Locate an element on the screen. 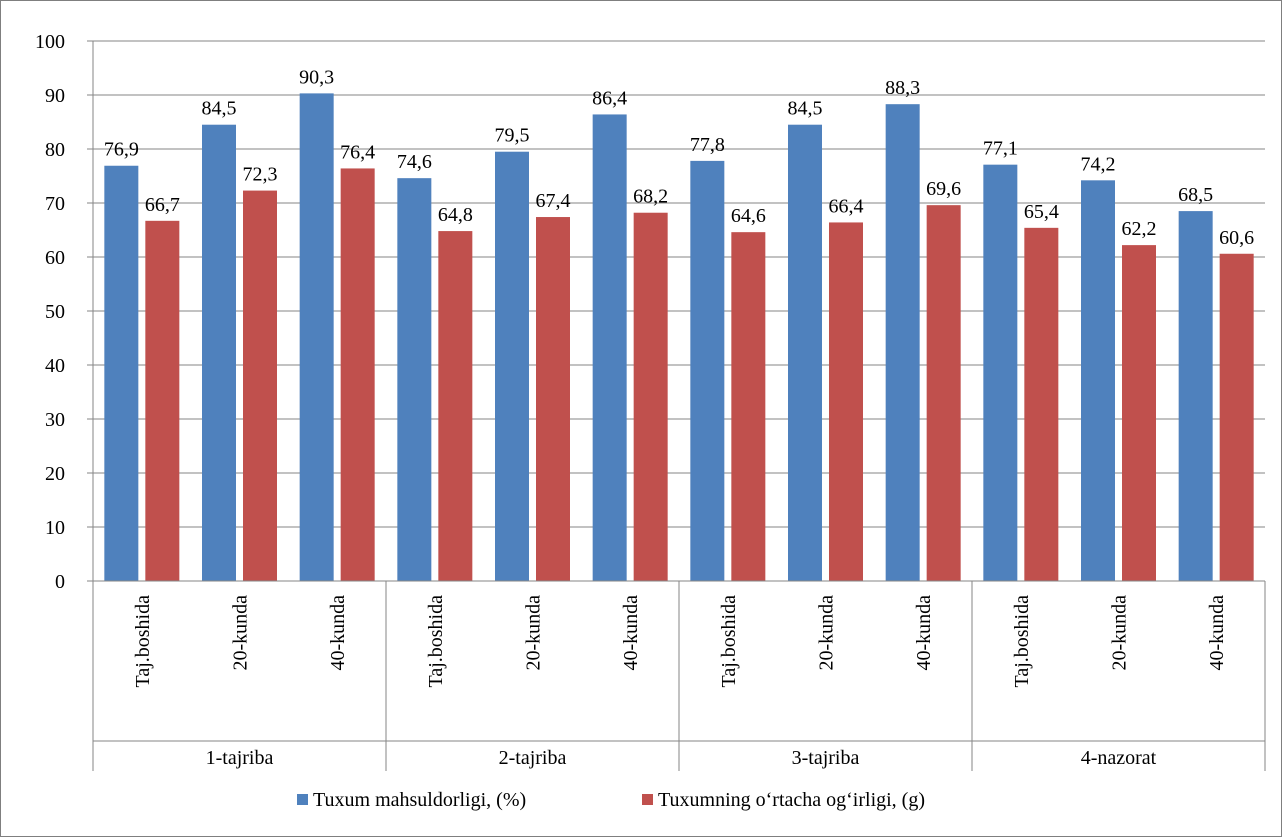  y-tick-label: 90 is located at coordinates (55, 96).